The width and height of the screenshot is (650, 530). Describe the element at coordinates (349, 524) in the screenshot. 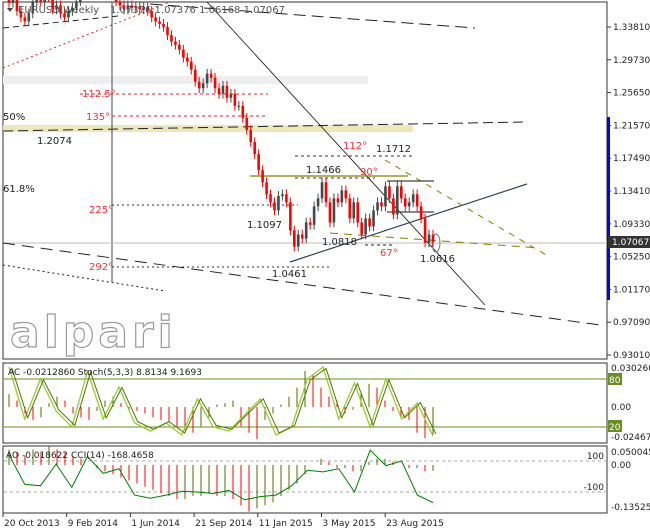

I see `time-tick-label: 3 May 2015` at that location.